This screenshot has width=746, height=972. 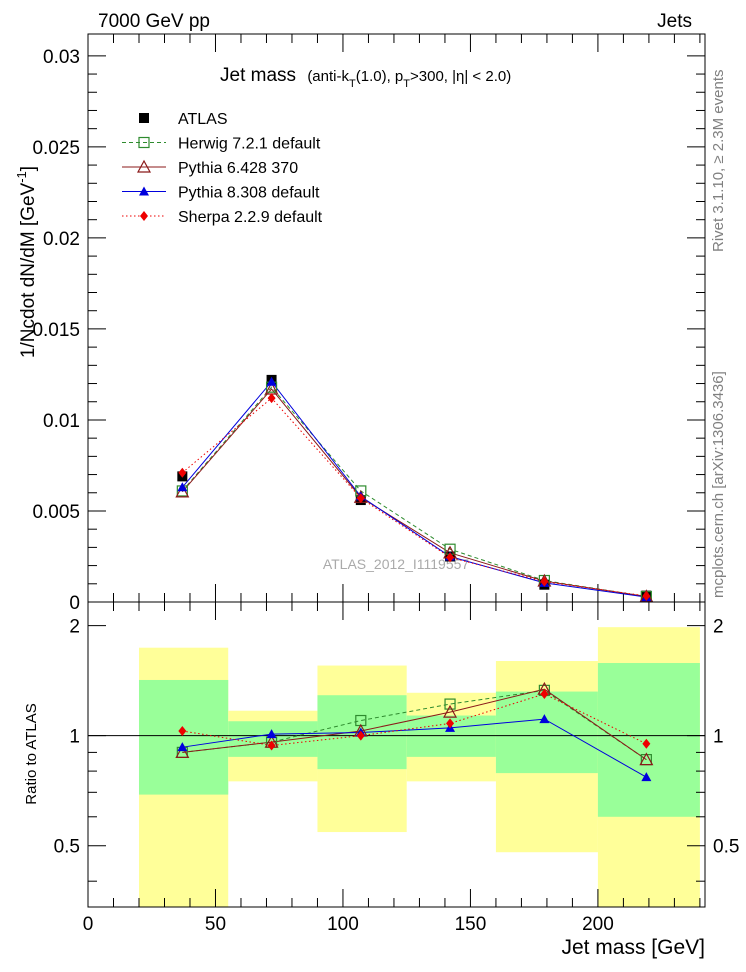 What do you see at coordinates (249, 193) in the screenshot?
I see `legend-label-pythia-8-308-default: Pythia 8.308 default` at bounding box center [249, 193].